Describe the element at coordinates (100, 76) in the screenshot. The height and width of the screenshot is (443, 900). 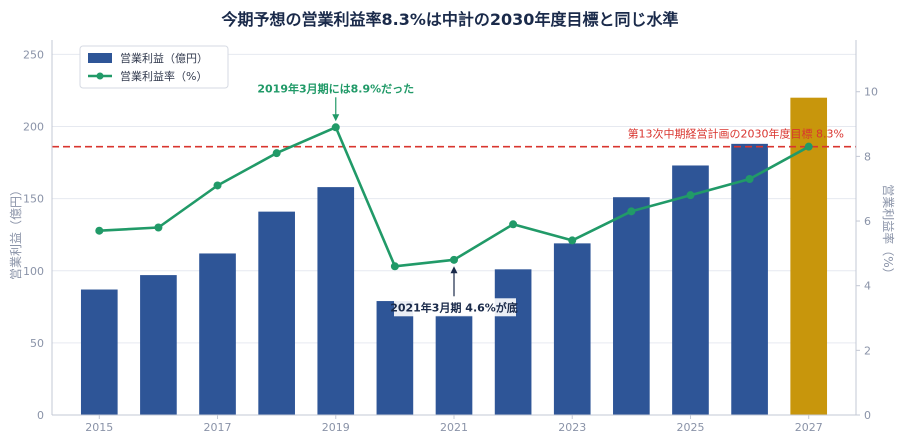
I see `legend-line-marker` at that location.